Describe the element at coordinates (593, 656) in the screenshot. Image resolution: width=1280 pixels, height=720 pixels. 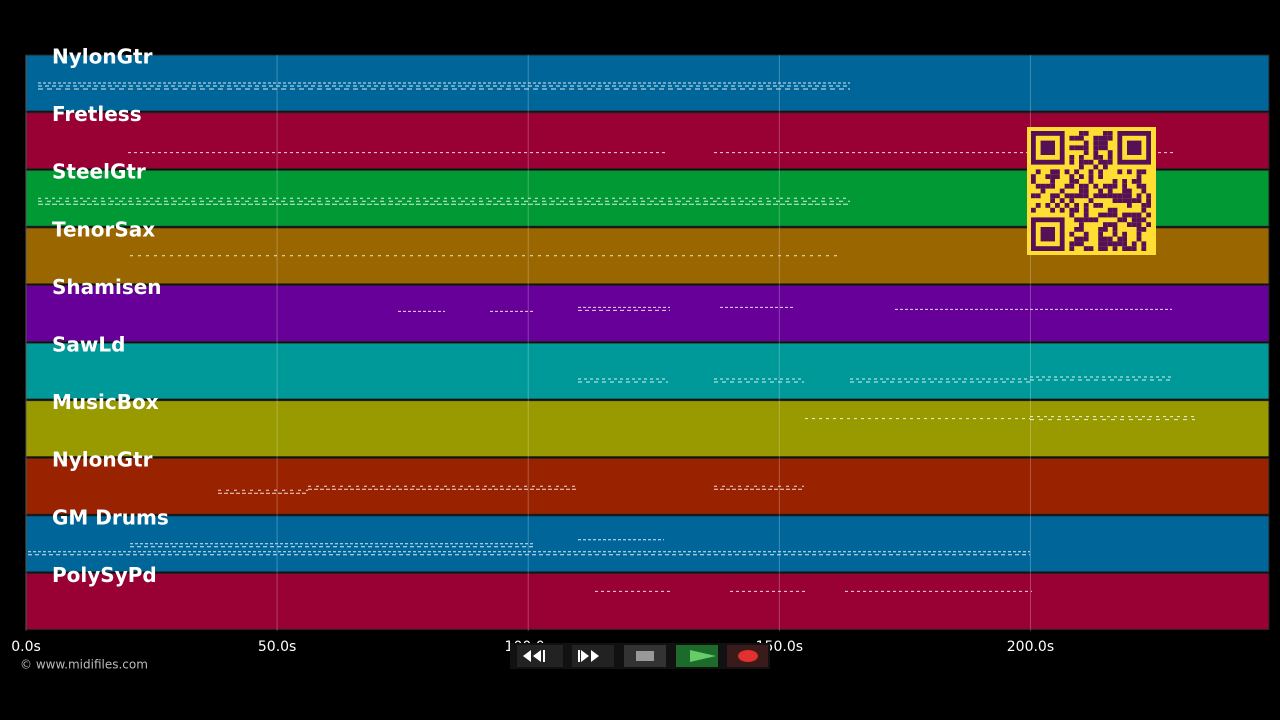
I see `forward-button` at that location.